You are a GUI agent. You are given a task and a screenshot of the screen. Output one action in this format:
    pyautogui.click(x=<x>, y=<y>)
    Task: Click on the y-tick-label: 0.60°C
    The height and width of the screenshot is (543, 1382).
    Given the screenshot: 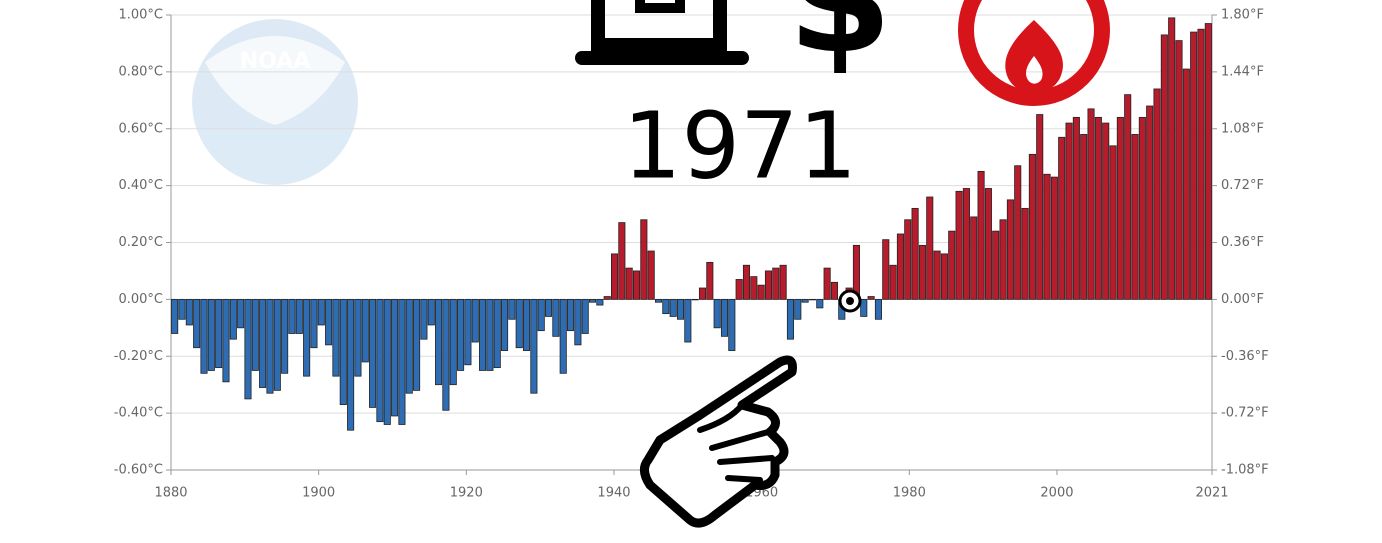 What is the action you would take?
    pyautogui.click(x=140, y=128)
    